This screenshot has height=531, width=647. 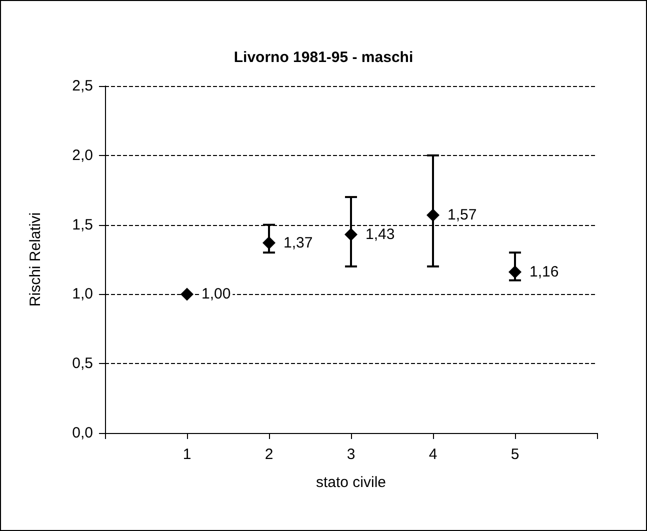 I want to click on y-tick-label: 2,0, so click(x=82, y=155).